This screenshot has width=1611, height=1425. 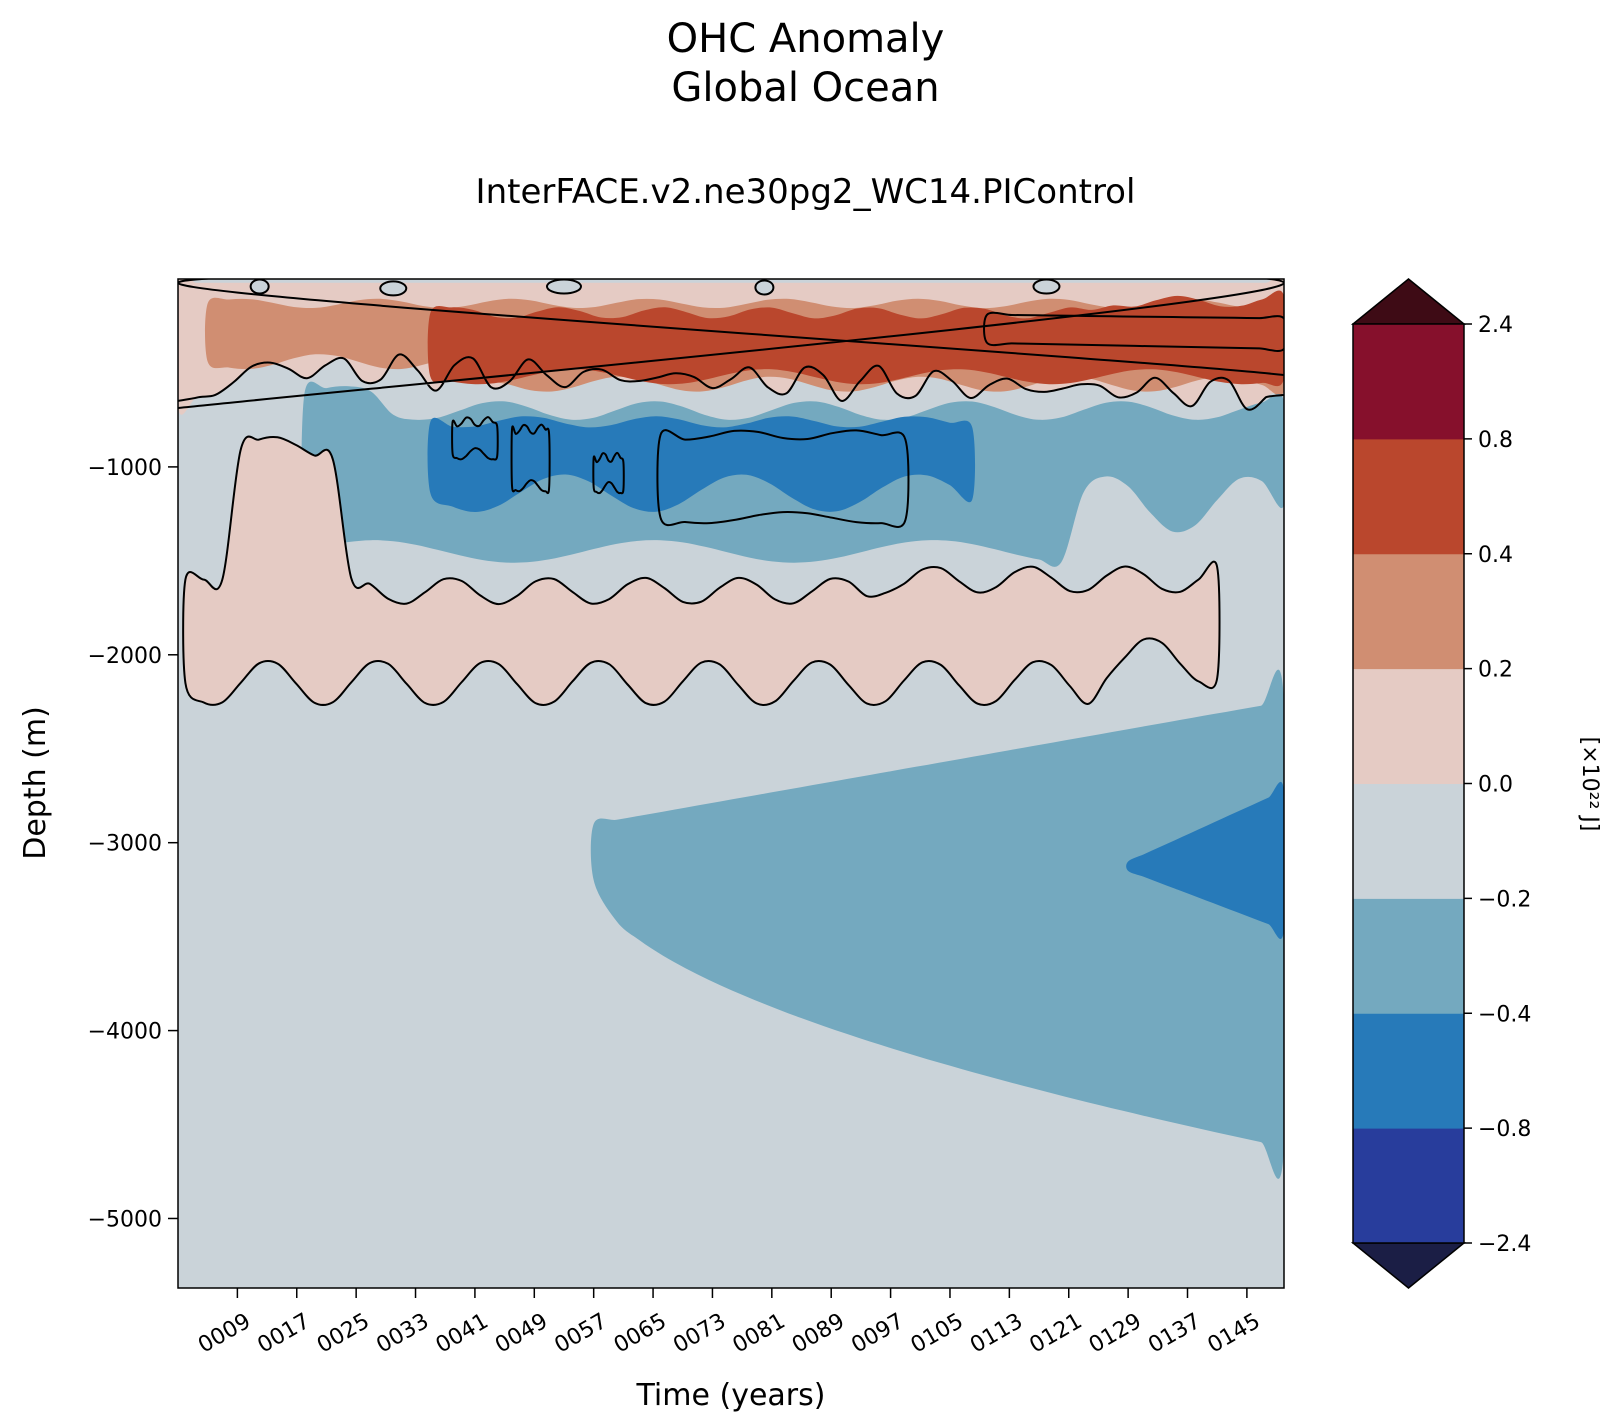 What do you see at coordinates (125, 1032) in the screenshot?
I see `y-tick-label: −4000` at bounding box center [125, 1032].